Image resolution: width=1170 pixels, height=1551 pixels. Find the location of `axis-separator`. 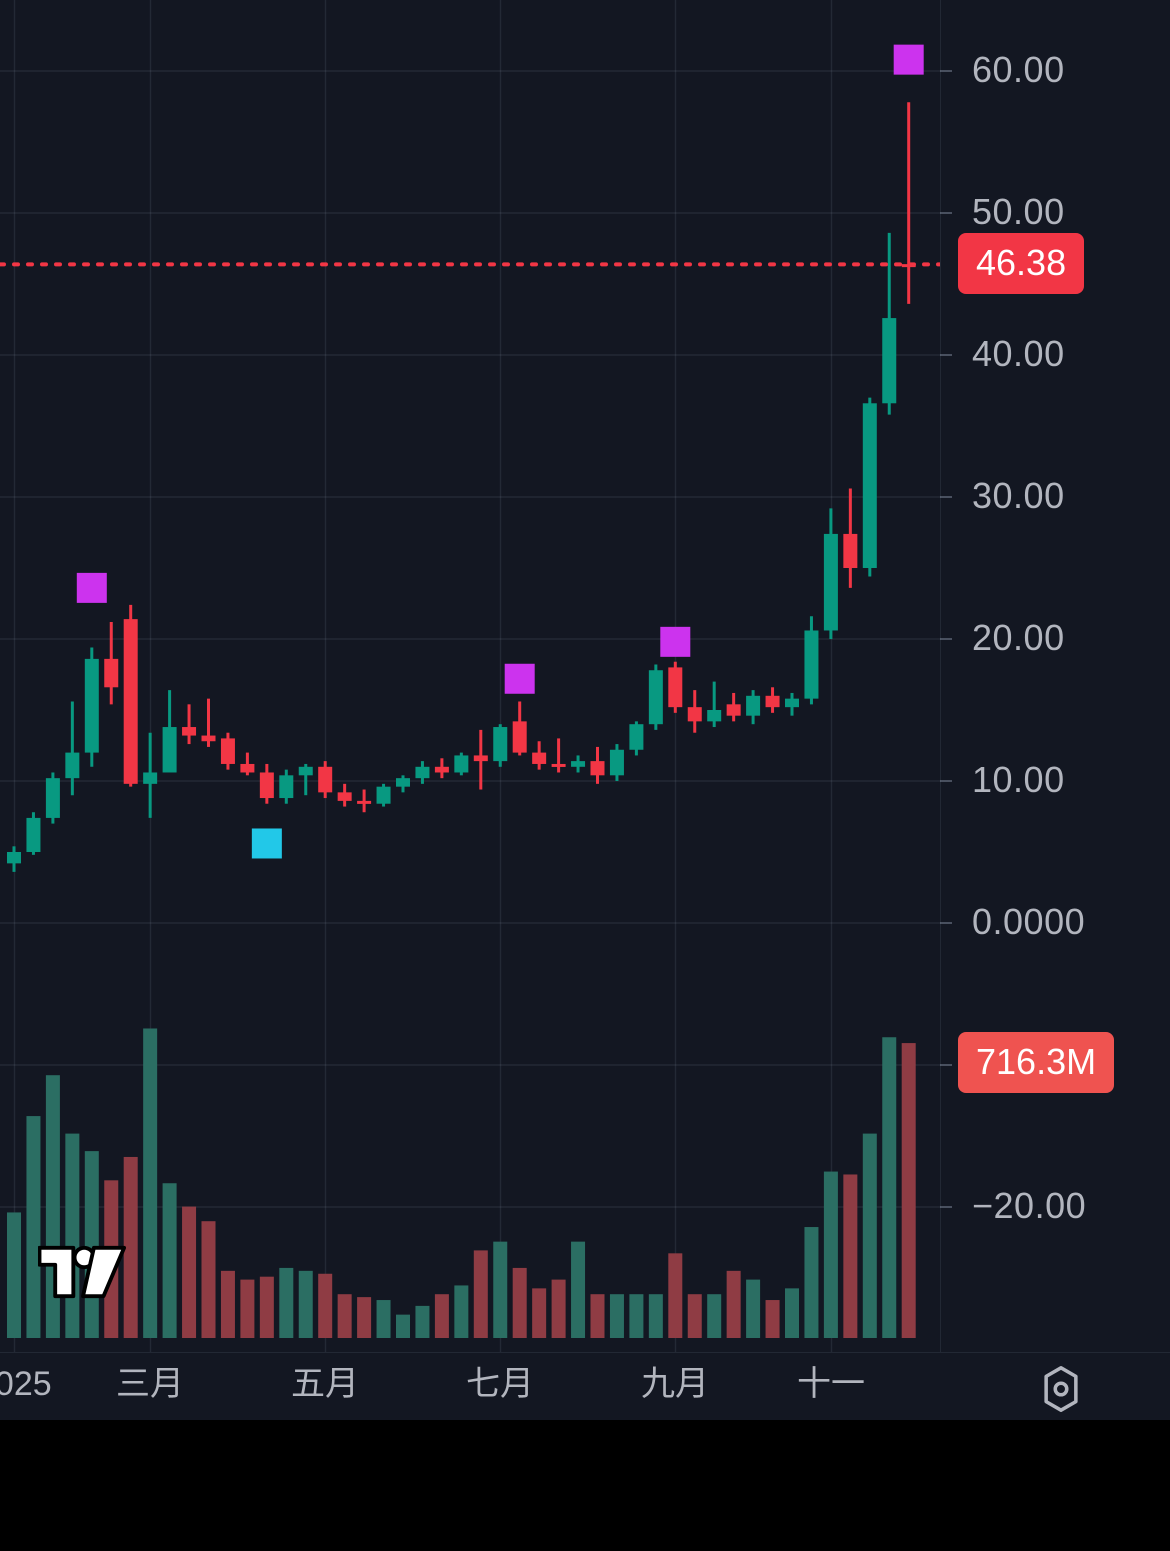

axis-separator is located at coordinates (940, 676).